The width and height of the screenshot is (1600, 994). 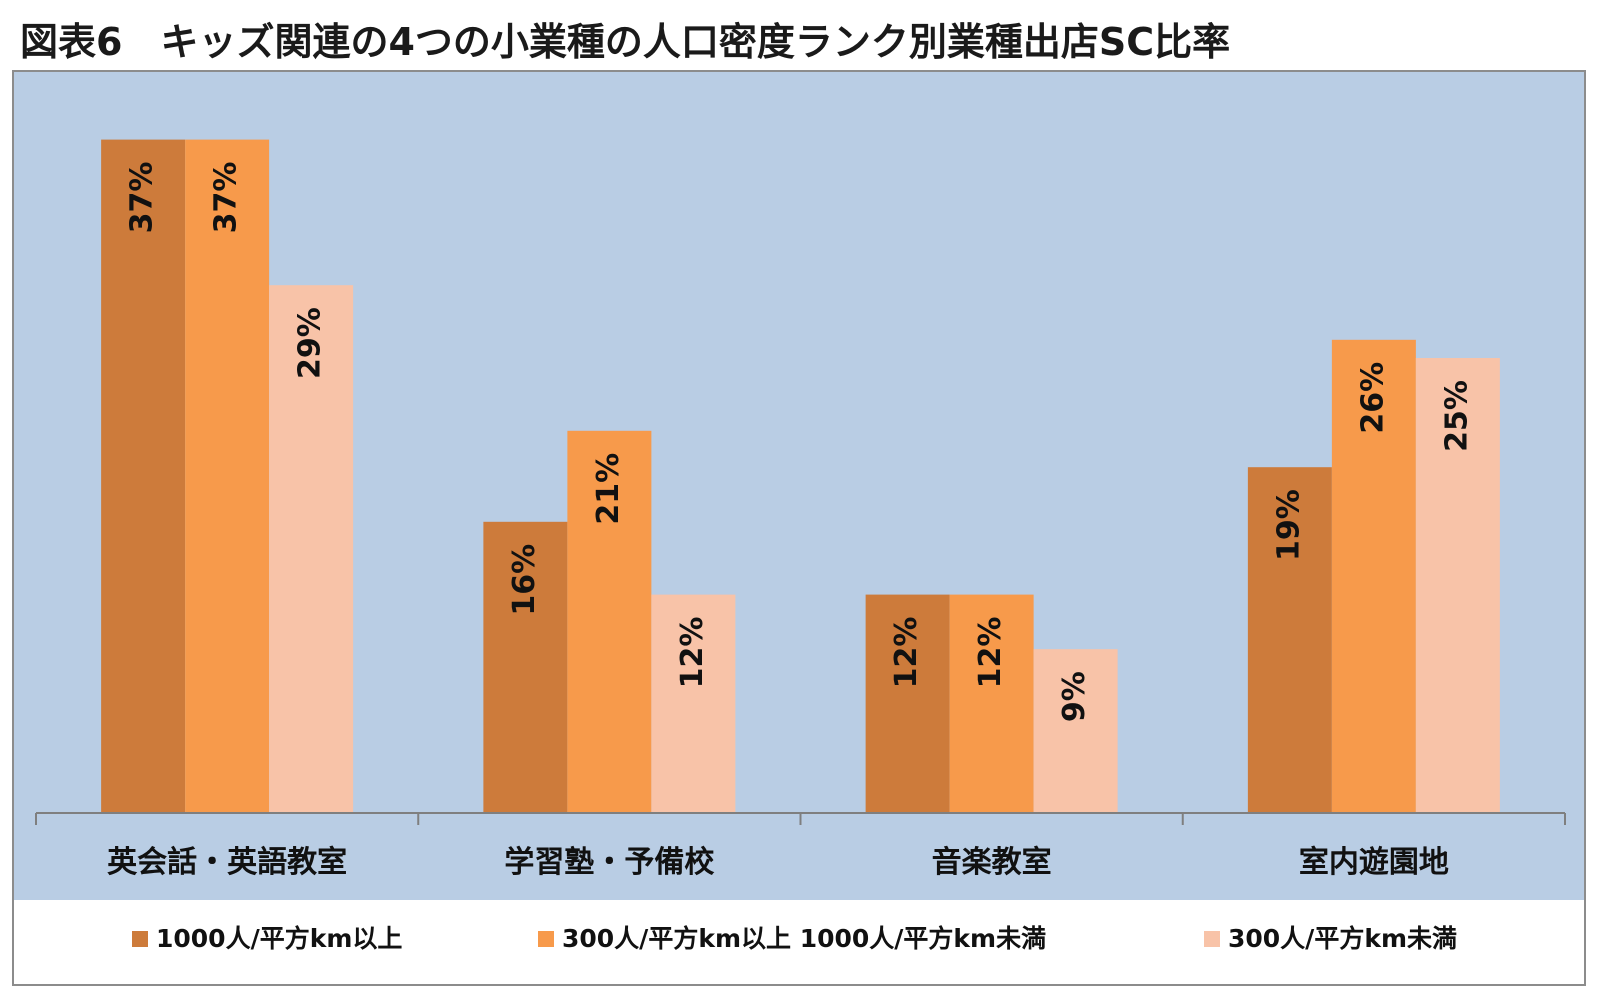 I want to click on legend-label: 300人/平方km未満, so click(x=1342, y=938).